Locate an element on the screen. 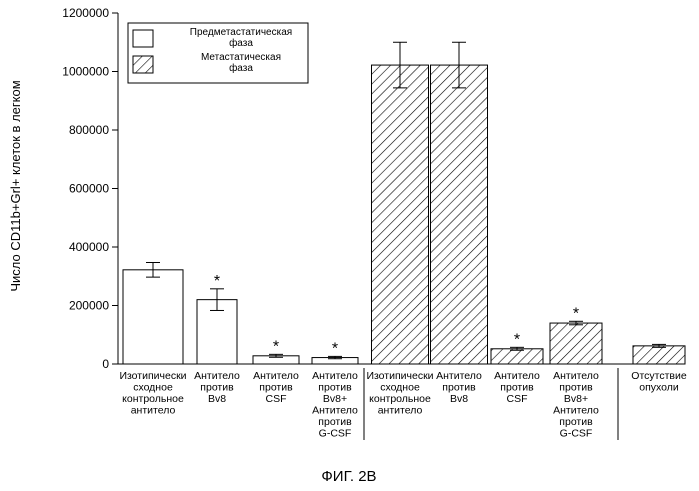  legend-swatch-hatched is located at coordinates (143, 64).